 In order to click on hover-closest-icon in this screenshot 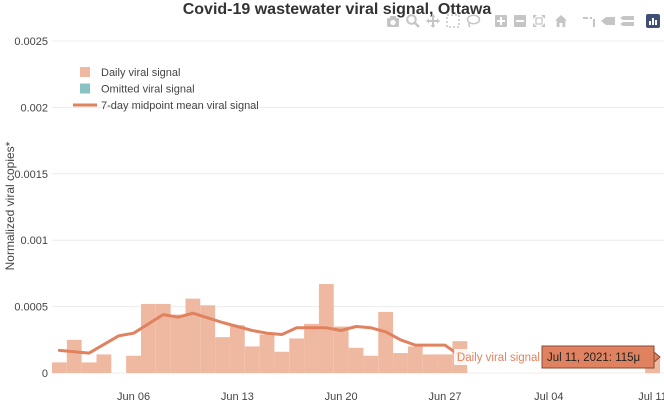, I will do `click(608, 21)`.